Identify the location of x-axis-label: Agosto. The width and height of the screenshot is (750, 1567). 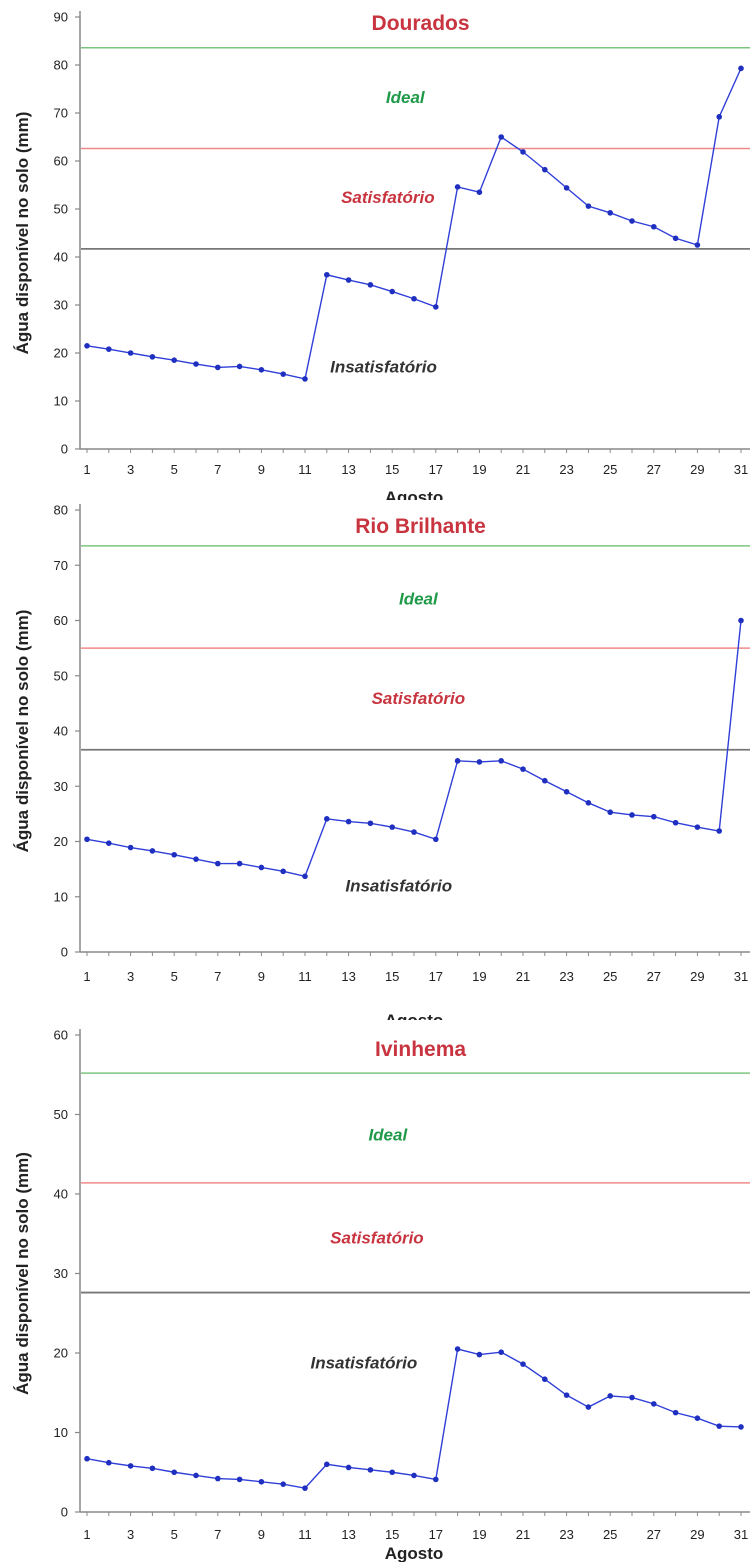
(414, 494).